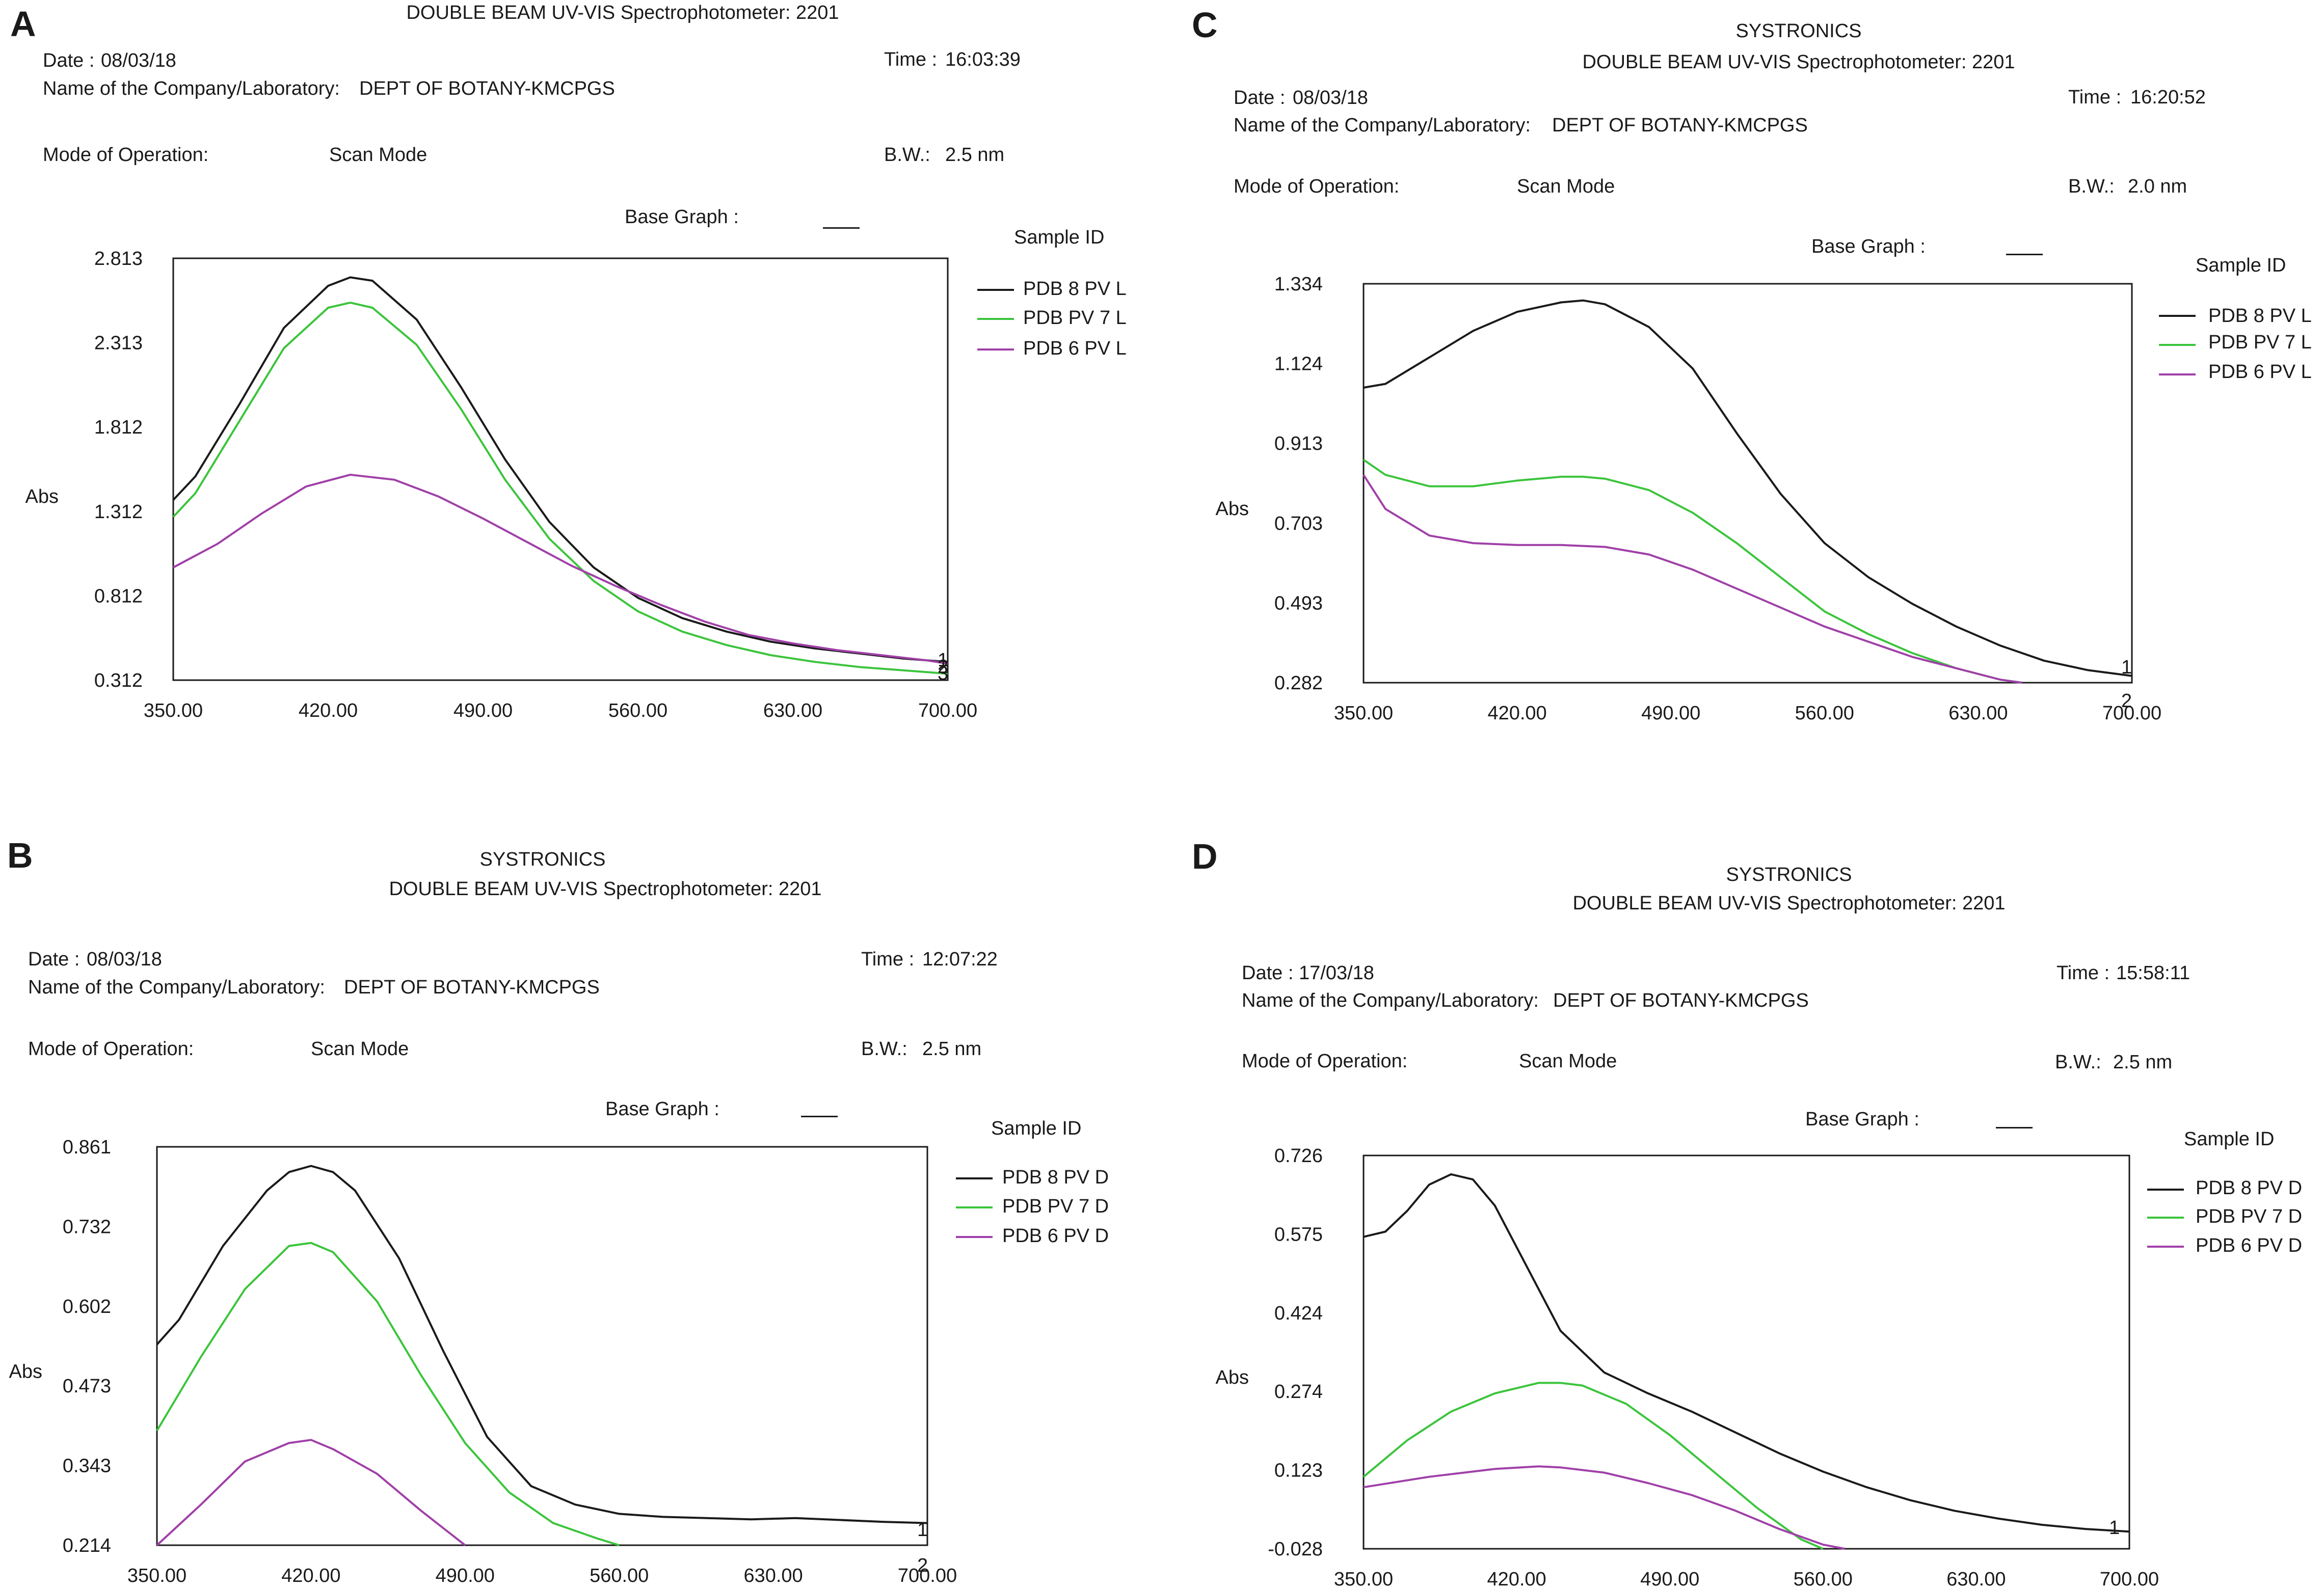  Describe the element at coordinates (1298, 1156) in the screenshot. I see `y-tick-label: 0.726` at that location.